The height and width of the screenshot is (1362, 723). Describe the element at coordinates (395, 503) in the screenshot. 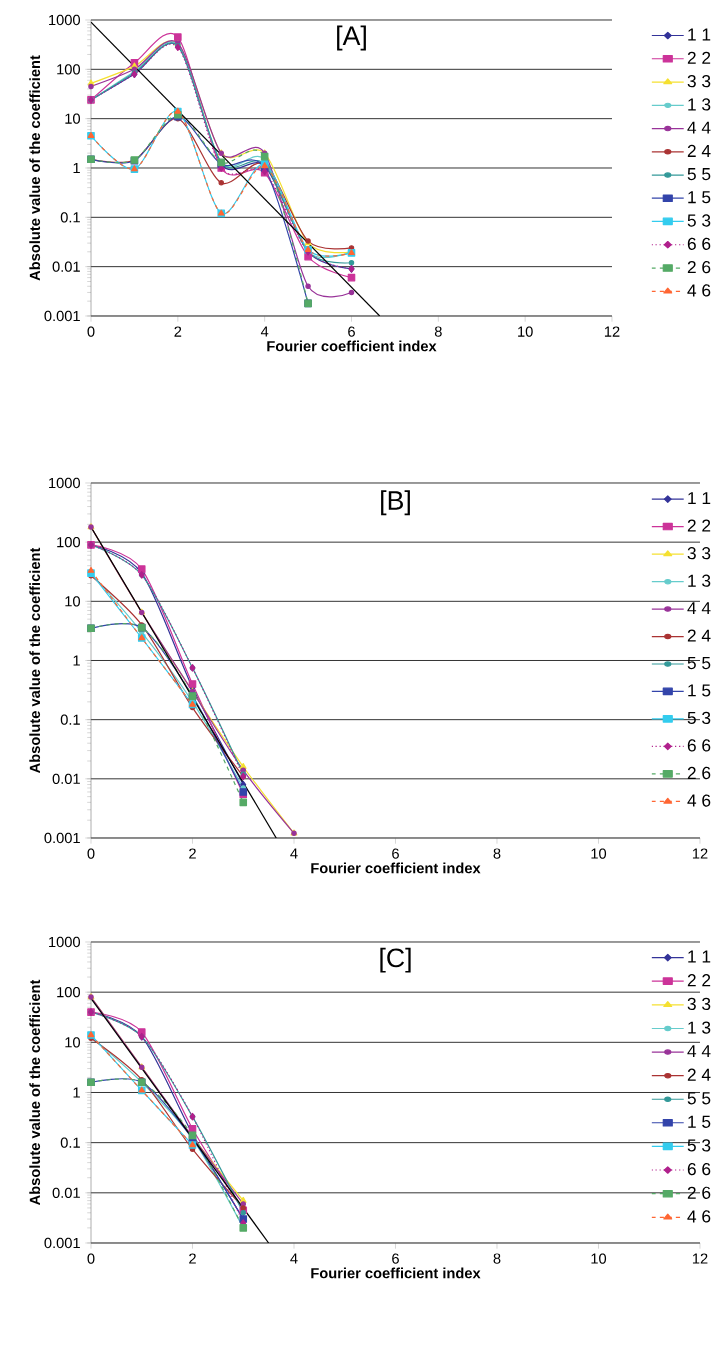

I see `chart-title: [B]` at that location.